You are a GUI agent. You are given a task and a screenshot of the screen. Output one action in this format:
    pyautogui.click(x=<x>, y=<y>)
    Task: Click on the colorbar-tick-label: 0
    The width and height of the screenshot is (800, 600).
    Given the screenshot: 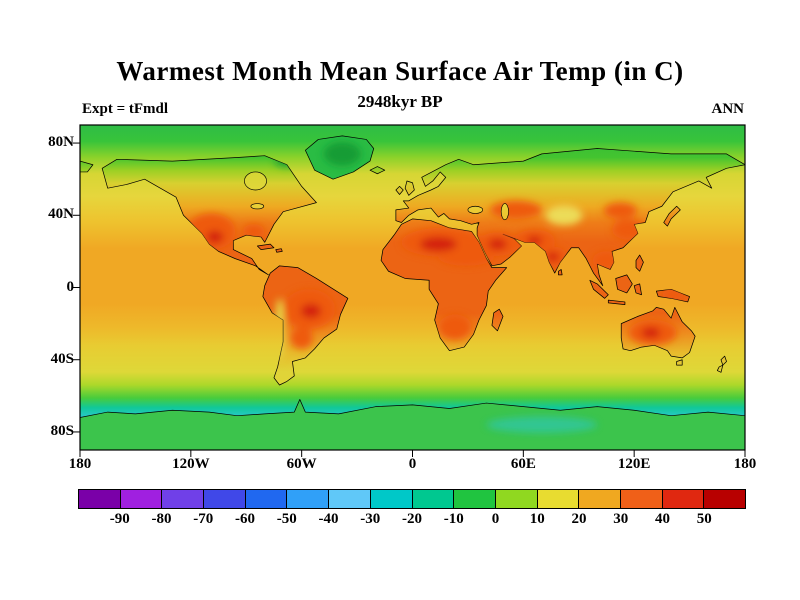 What is the action you would take?
    pyautogui.click(x=495, y=519)
    